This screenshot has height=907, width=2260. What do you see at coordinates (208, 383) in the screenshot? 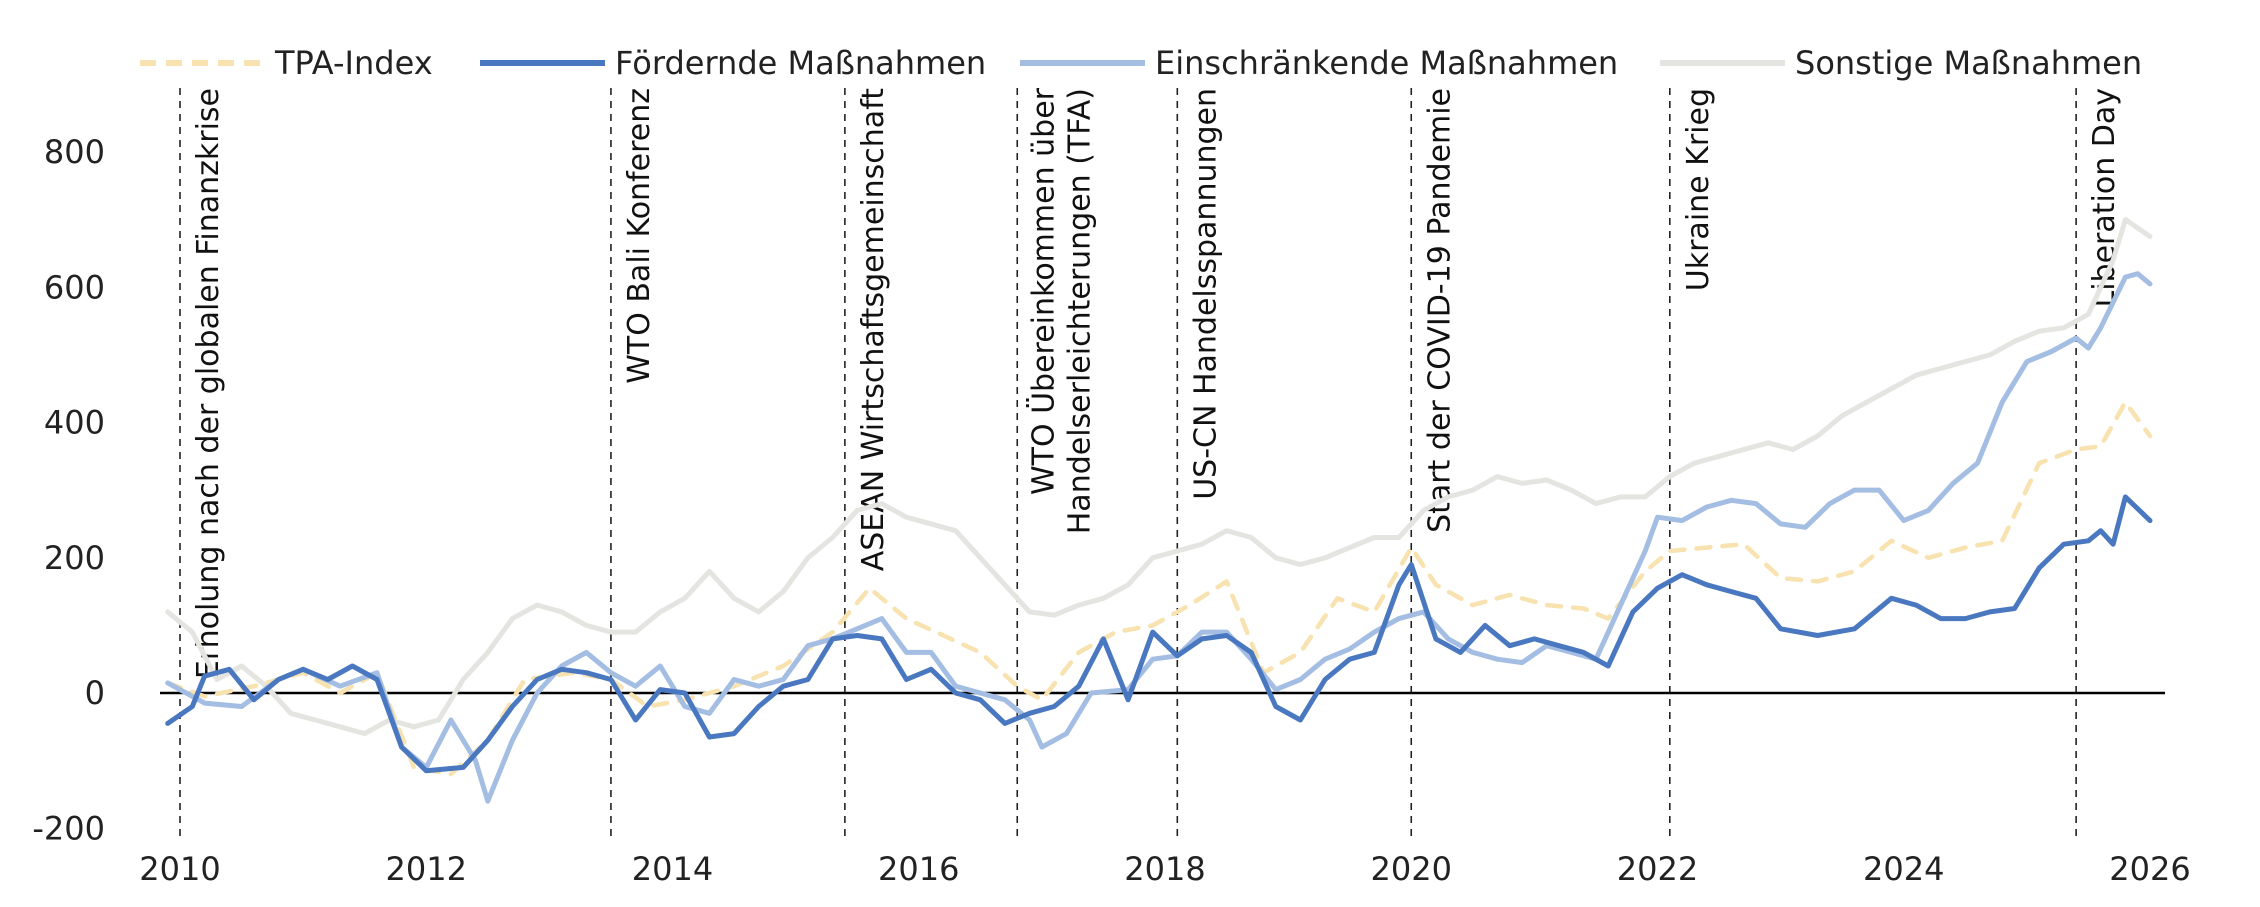
I see `event-label: Erholung nach der globalen Finanzkrise` at bounding box center [208, 383].